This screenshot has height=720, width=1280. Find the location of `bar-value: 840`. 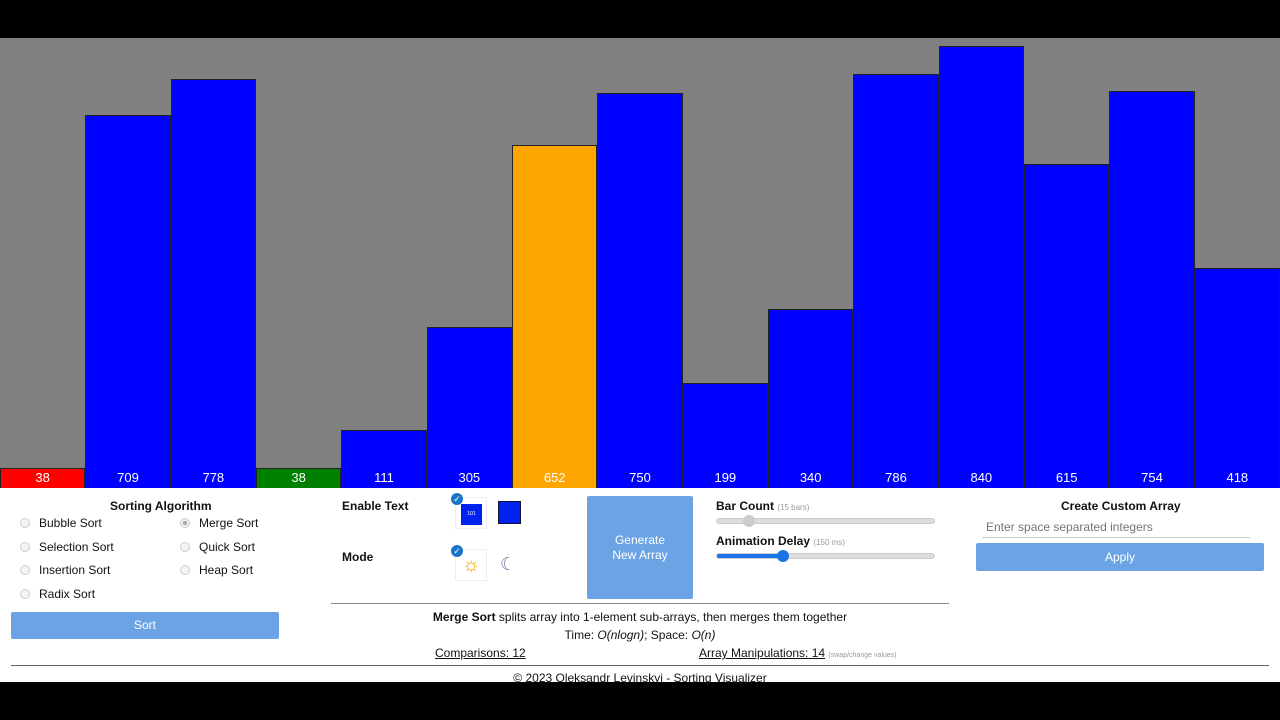

bar-value: 840 is located at coordinates (981, 477).